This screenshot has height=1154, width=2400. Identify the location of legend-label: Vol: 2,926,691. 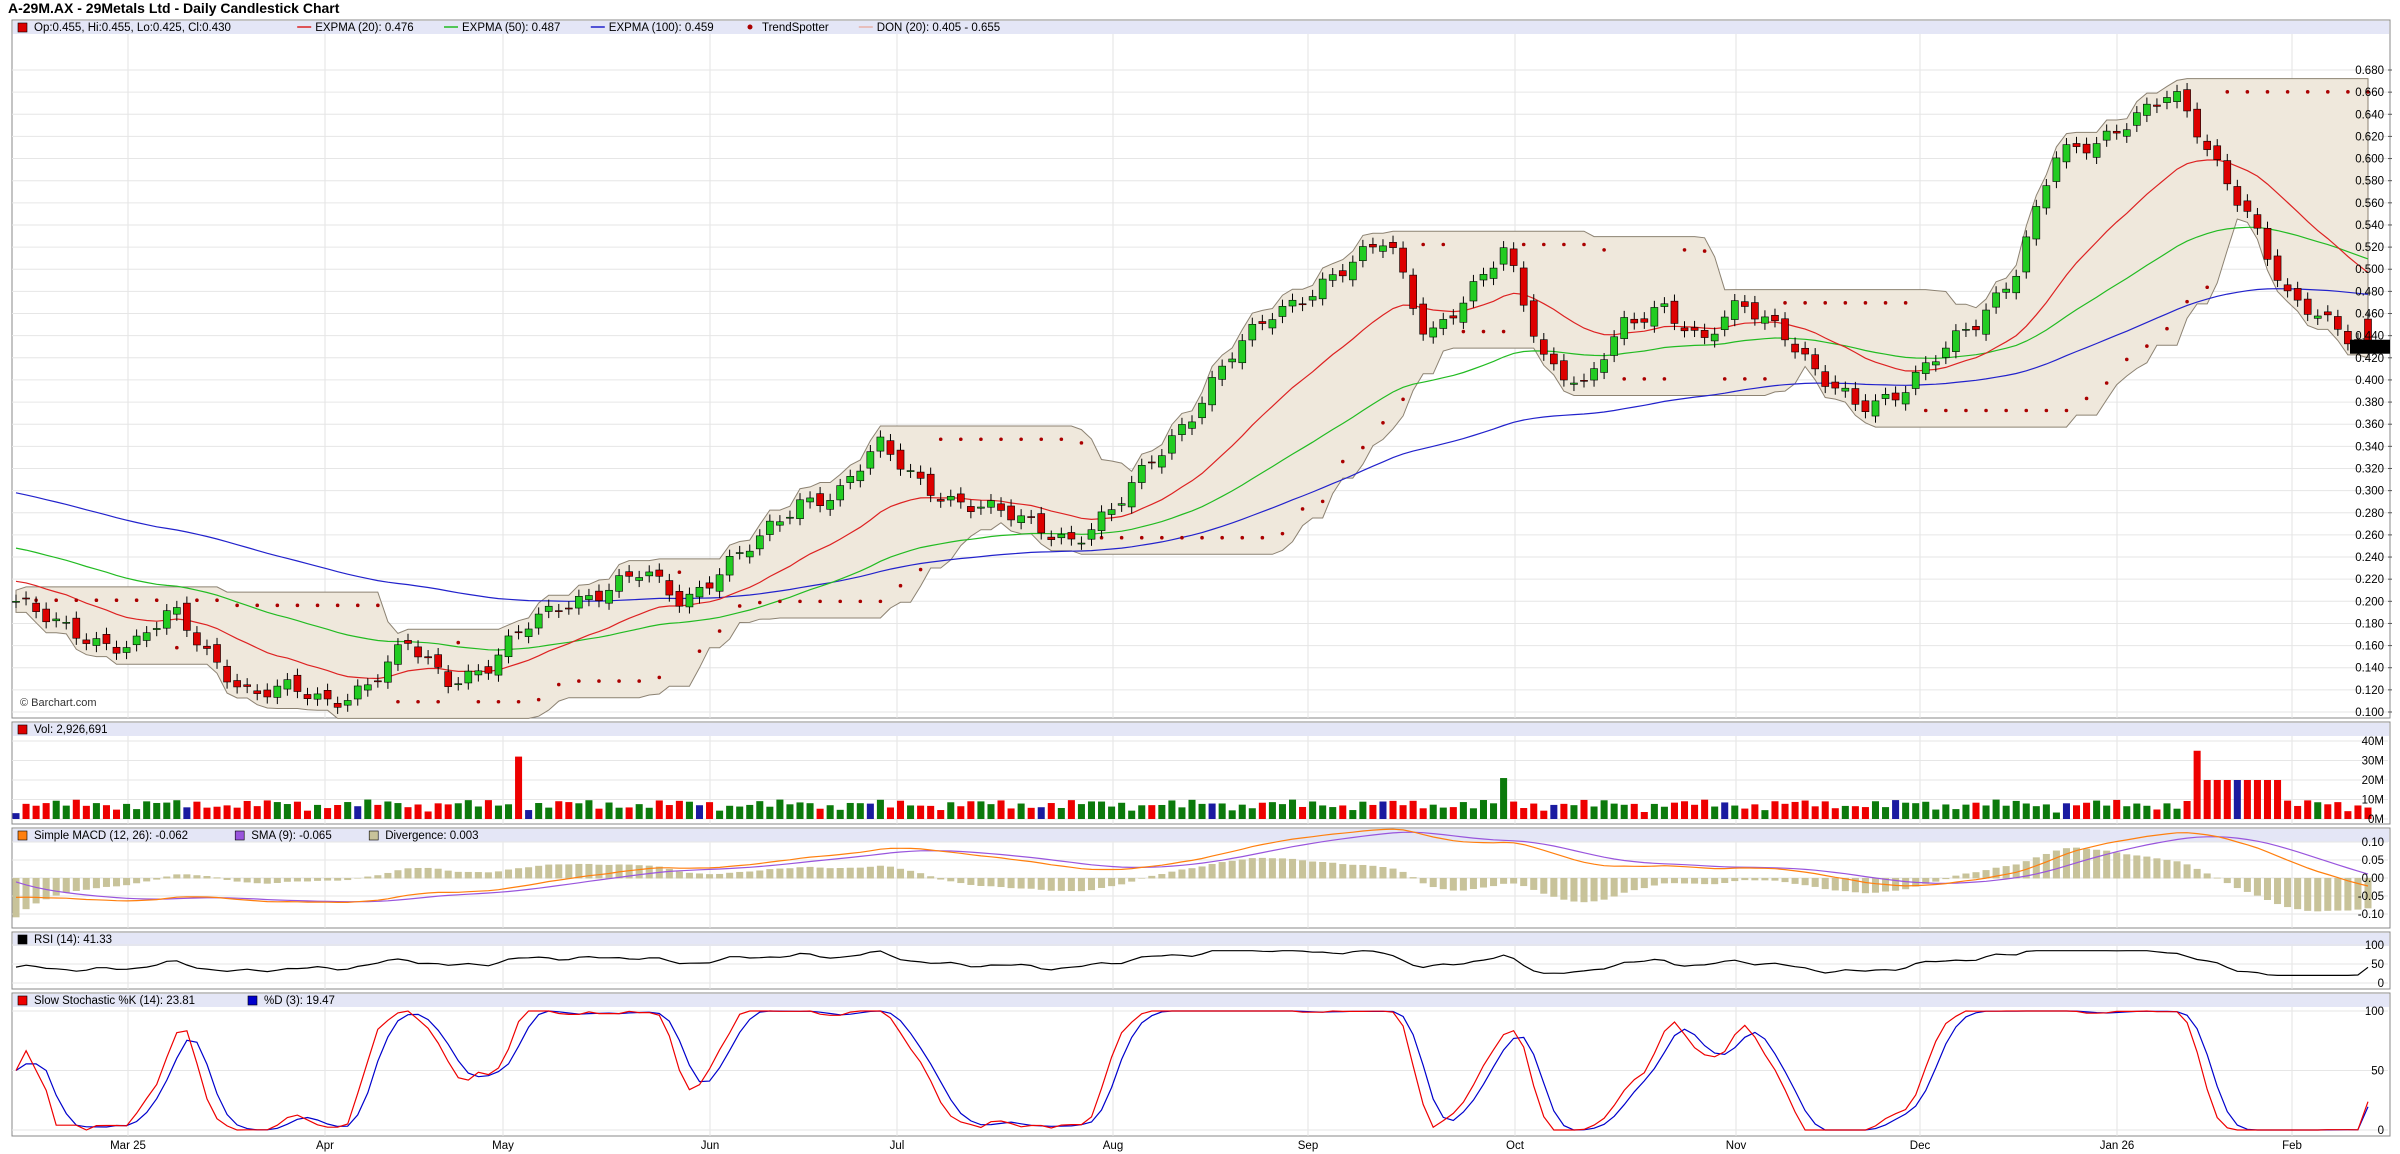
(71, 730).